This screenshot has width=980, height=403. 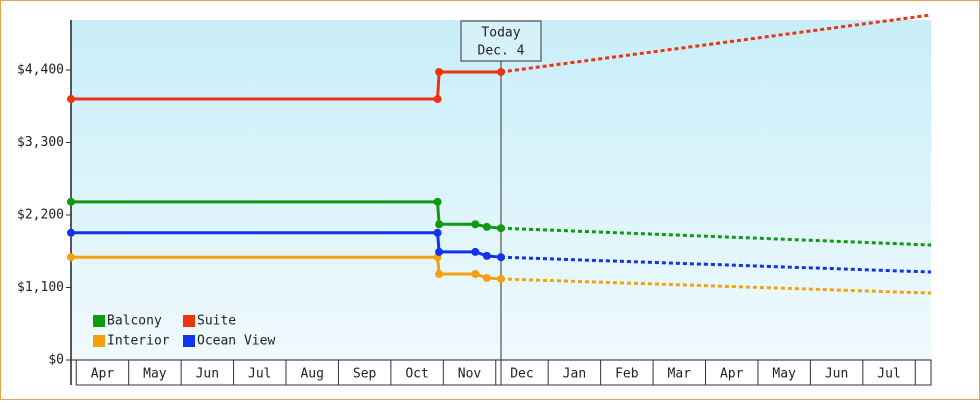 I want to click on legend-label: Balcony, so click(x=134, y=321).